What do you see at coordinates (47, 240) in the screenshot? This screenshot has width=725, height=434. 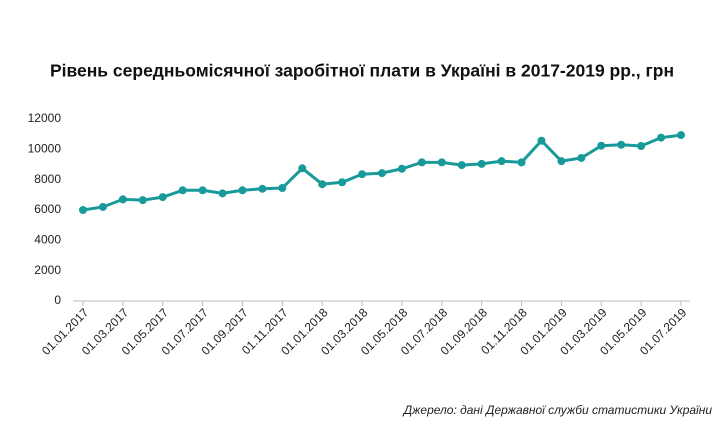 I see `y-tick-label: 4000` at bounding box center [47, 240].